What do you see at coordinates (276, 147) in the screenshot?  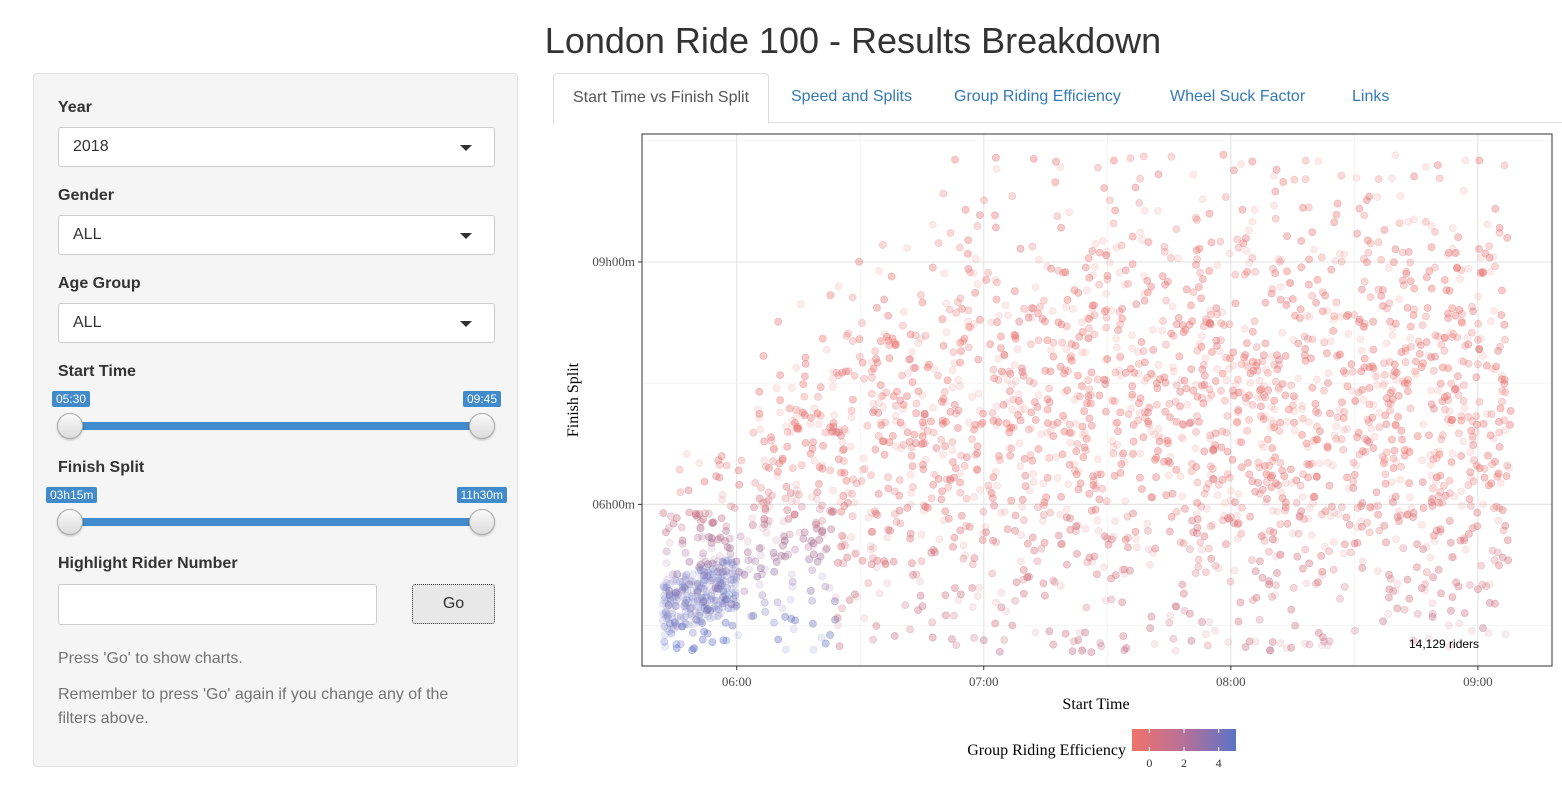 I see `year-select: 2018` at bounding box center [276, 147].